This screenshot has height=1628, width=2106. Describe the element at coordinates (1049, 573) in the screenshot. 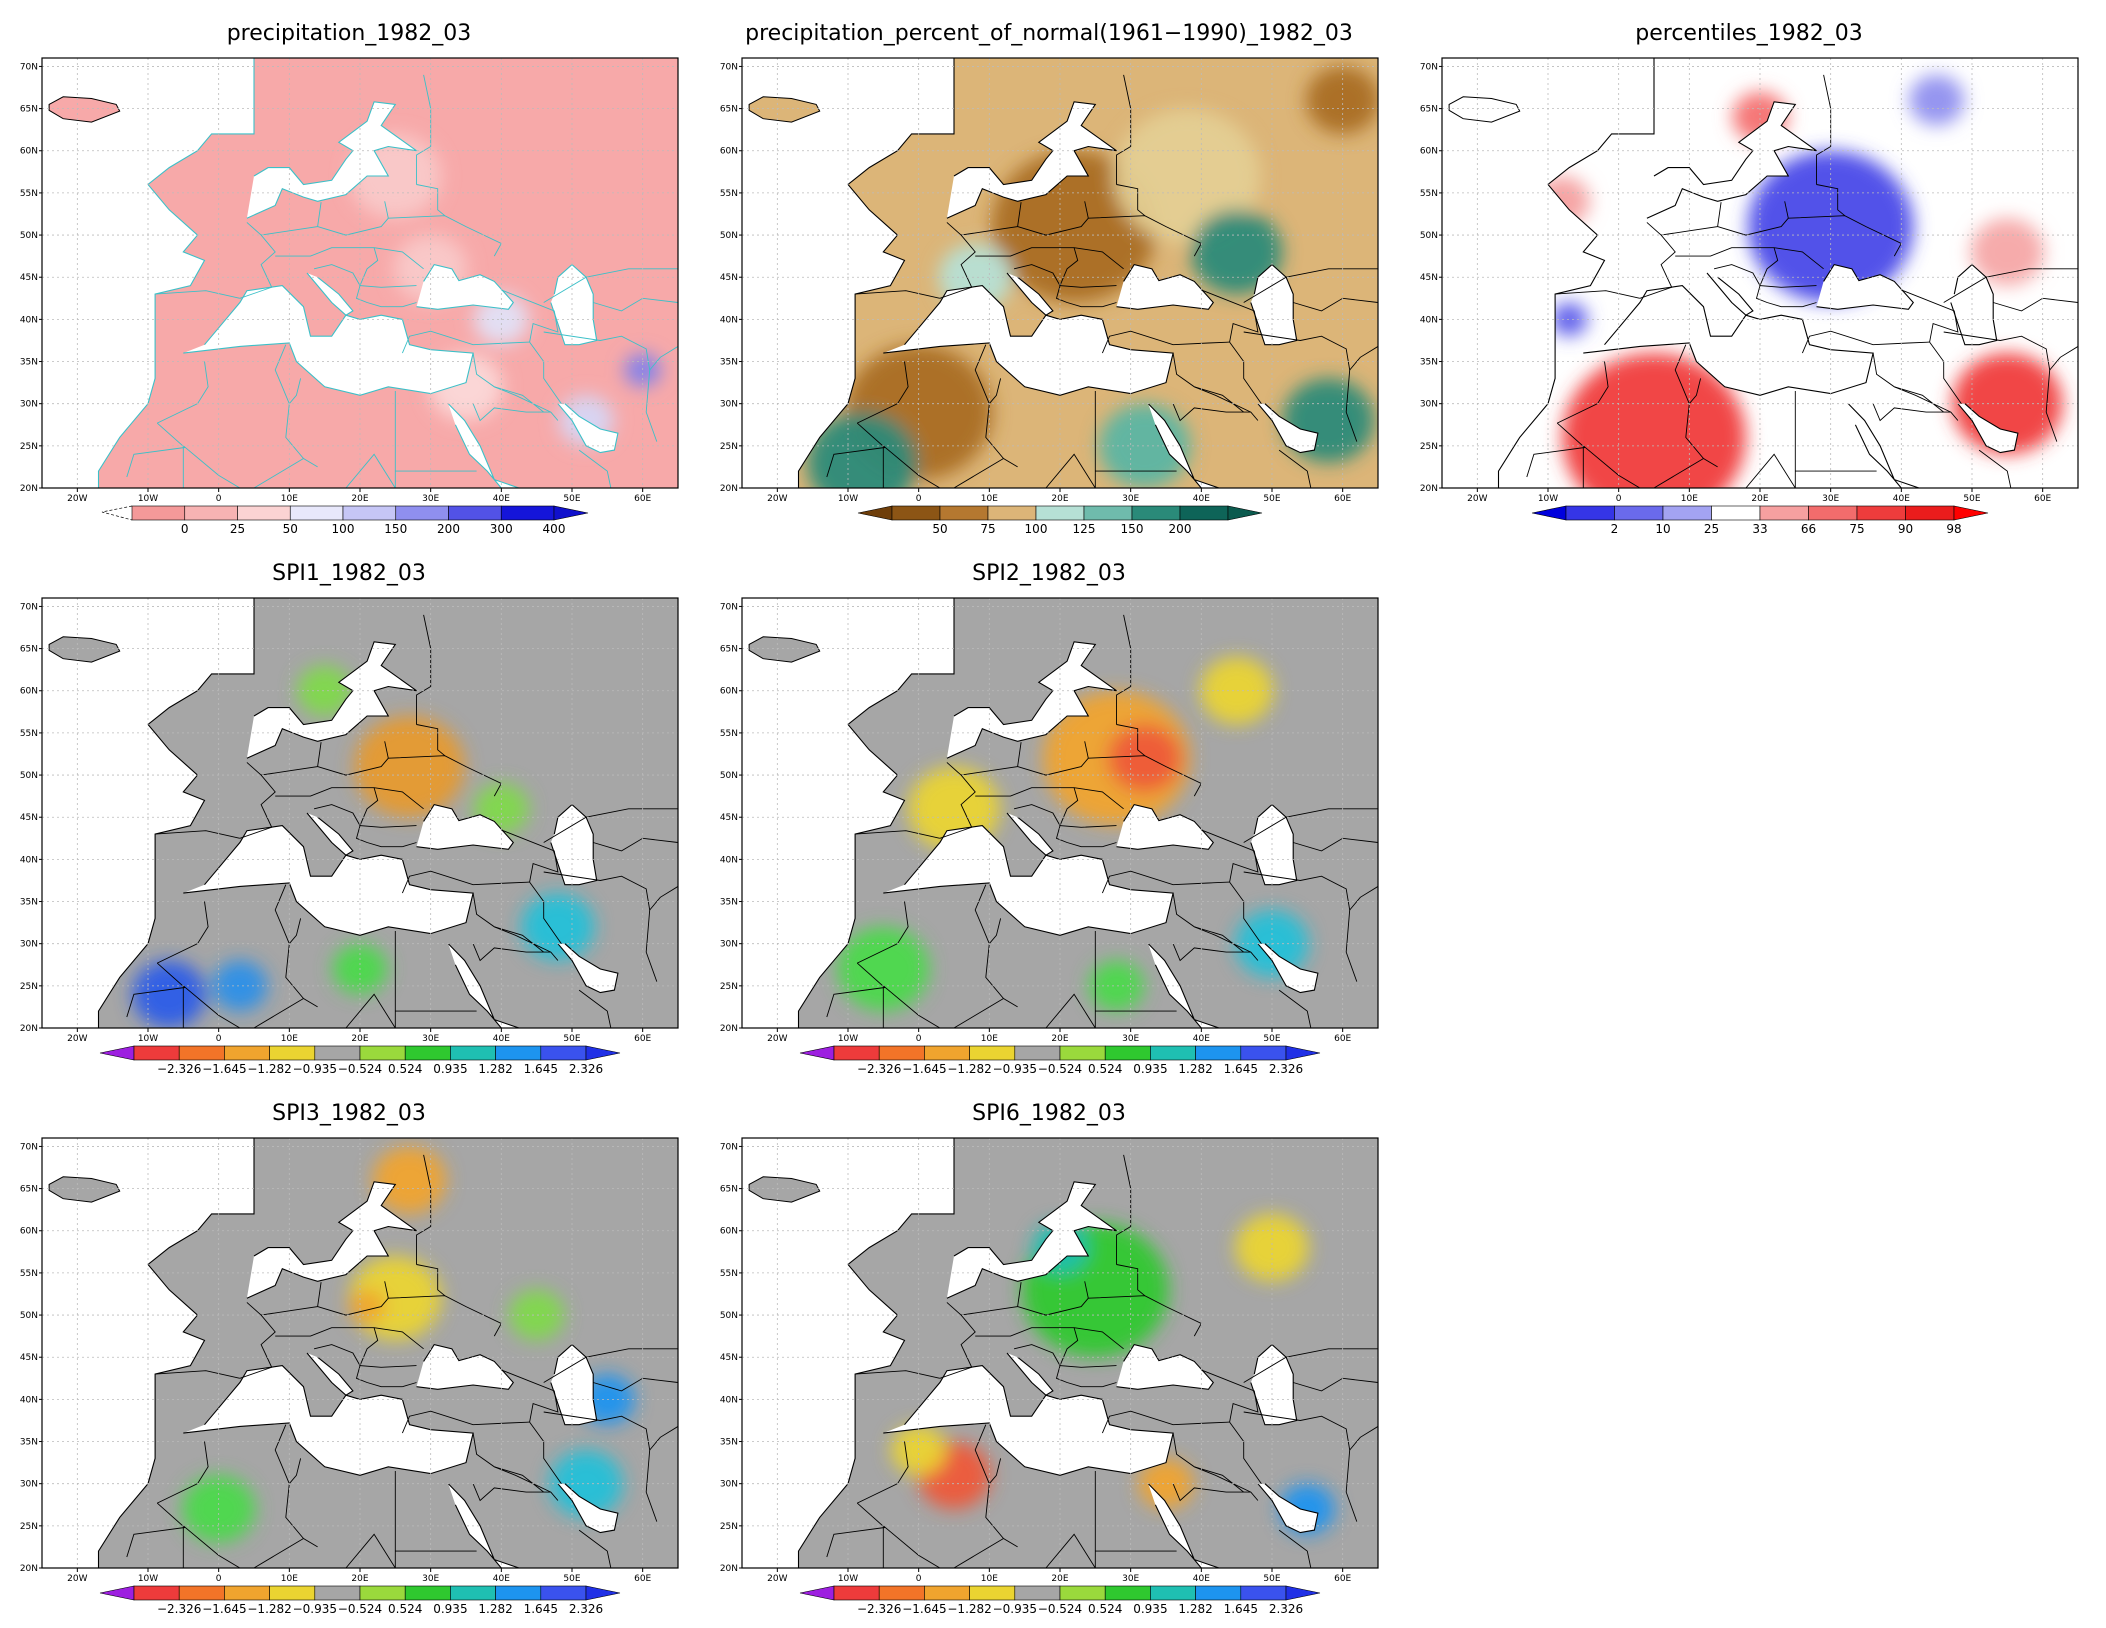

I see `panel-title: SPI2_1982_03` at that location.